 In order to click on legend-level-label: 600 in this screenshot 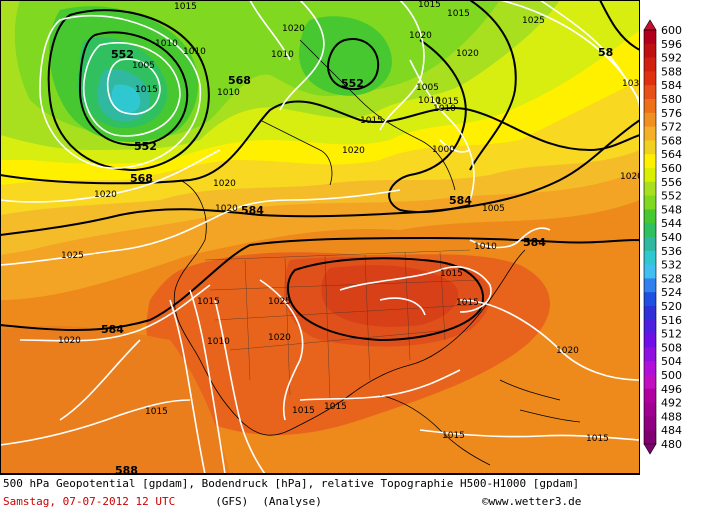, I will do `click(671, 30)`.